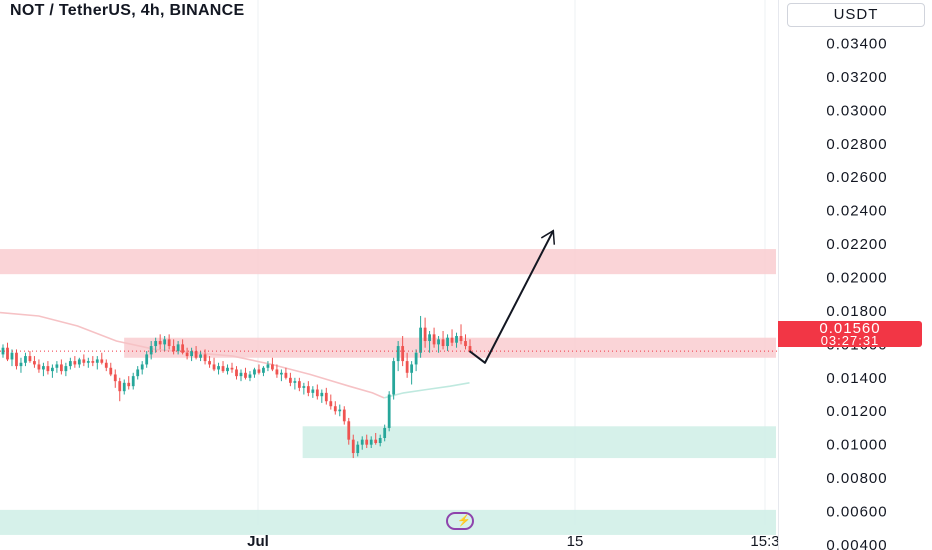 The width and height of the screenshot is (932, 550). Describe the element at coordinates (856, 478) in the screenshot. I see `y-tick-label-13: 0.00800` at that location.